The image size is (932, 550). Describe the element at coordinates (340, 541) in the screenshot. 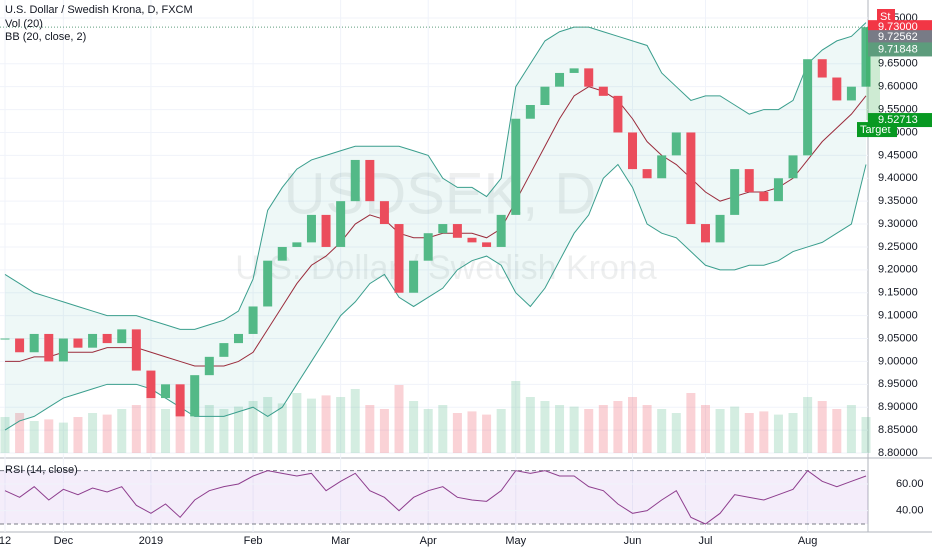

I see `x-tick-label: Mar` at that location.